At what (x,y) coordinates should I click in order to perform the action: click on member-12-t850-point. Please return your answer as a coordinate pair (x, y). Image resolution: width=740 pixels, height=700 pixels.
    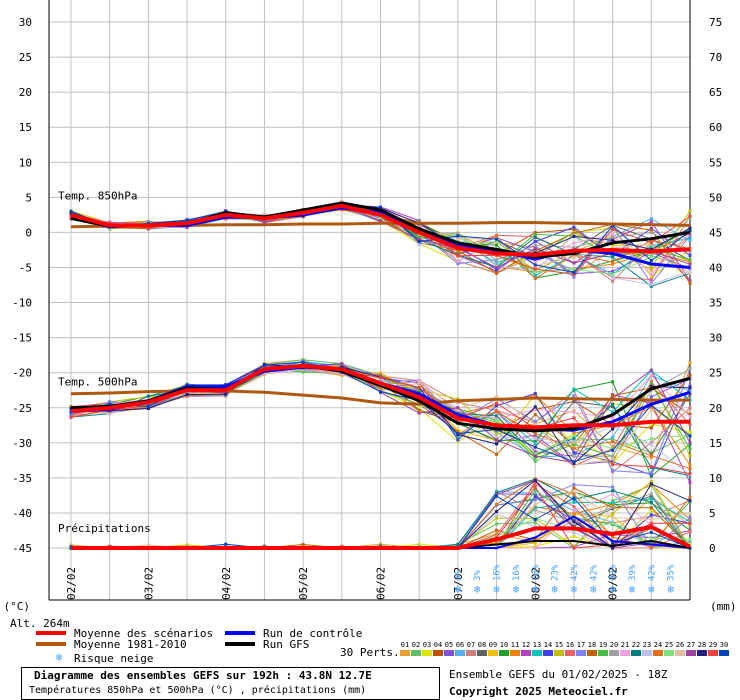
    Looking at the image, I should click on (497, 271).